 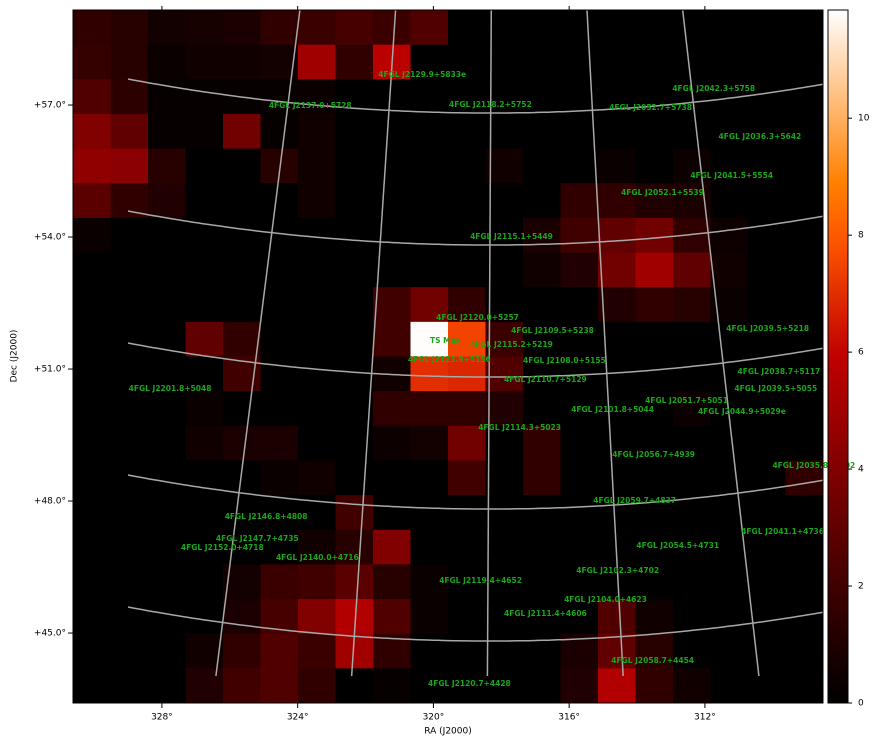 I want to click on source-label: 4FGL J2120.7+4428, so click(x=469, y=683).